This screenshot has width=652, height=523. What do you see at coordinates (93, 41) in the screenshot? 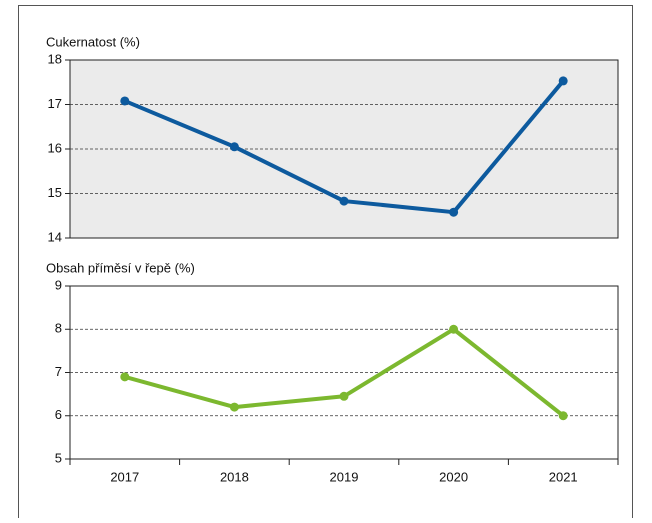
I see `chart-title: Cukernatost (%)` at bounding box center [93, 41].